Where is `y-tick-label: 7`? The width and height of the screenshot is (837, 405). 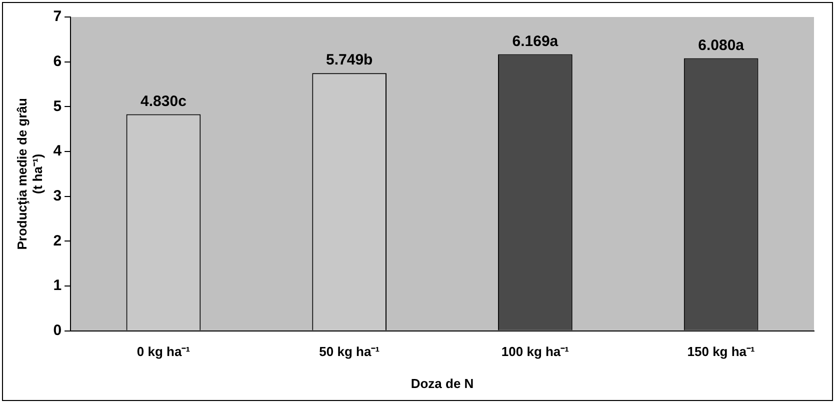 y-tick-label: 7 is located at coordinates (57, 17).